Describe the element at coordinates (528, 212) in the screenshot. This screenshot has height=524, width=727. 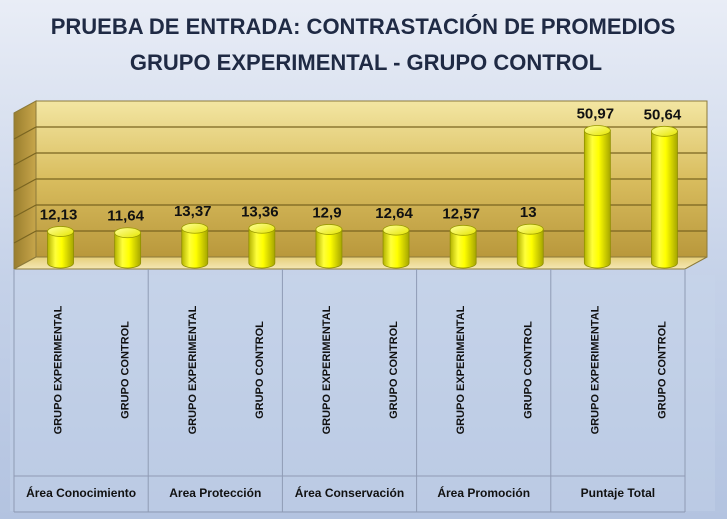
I see `bar-value-label: 13` at that location.